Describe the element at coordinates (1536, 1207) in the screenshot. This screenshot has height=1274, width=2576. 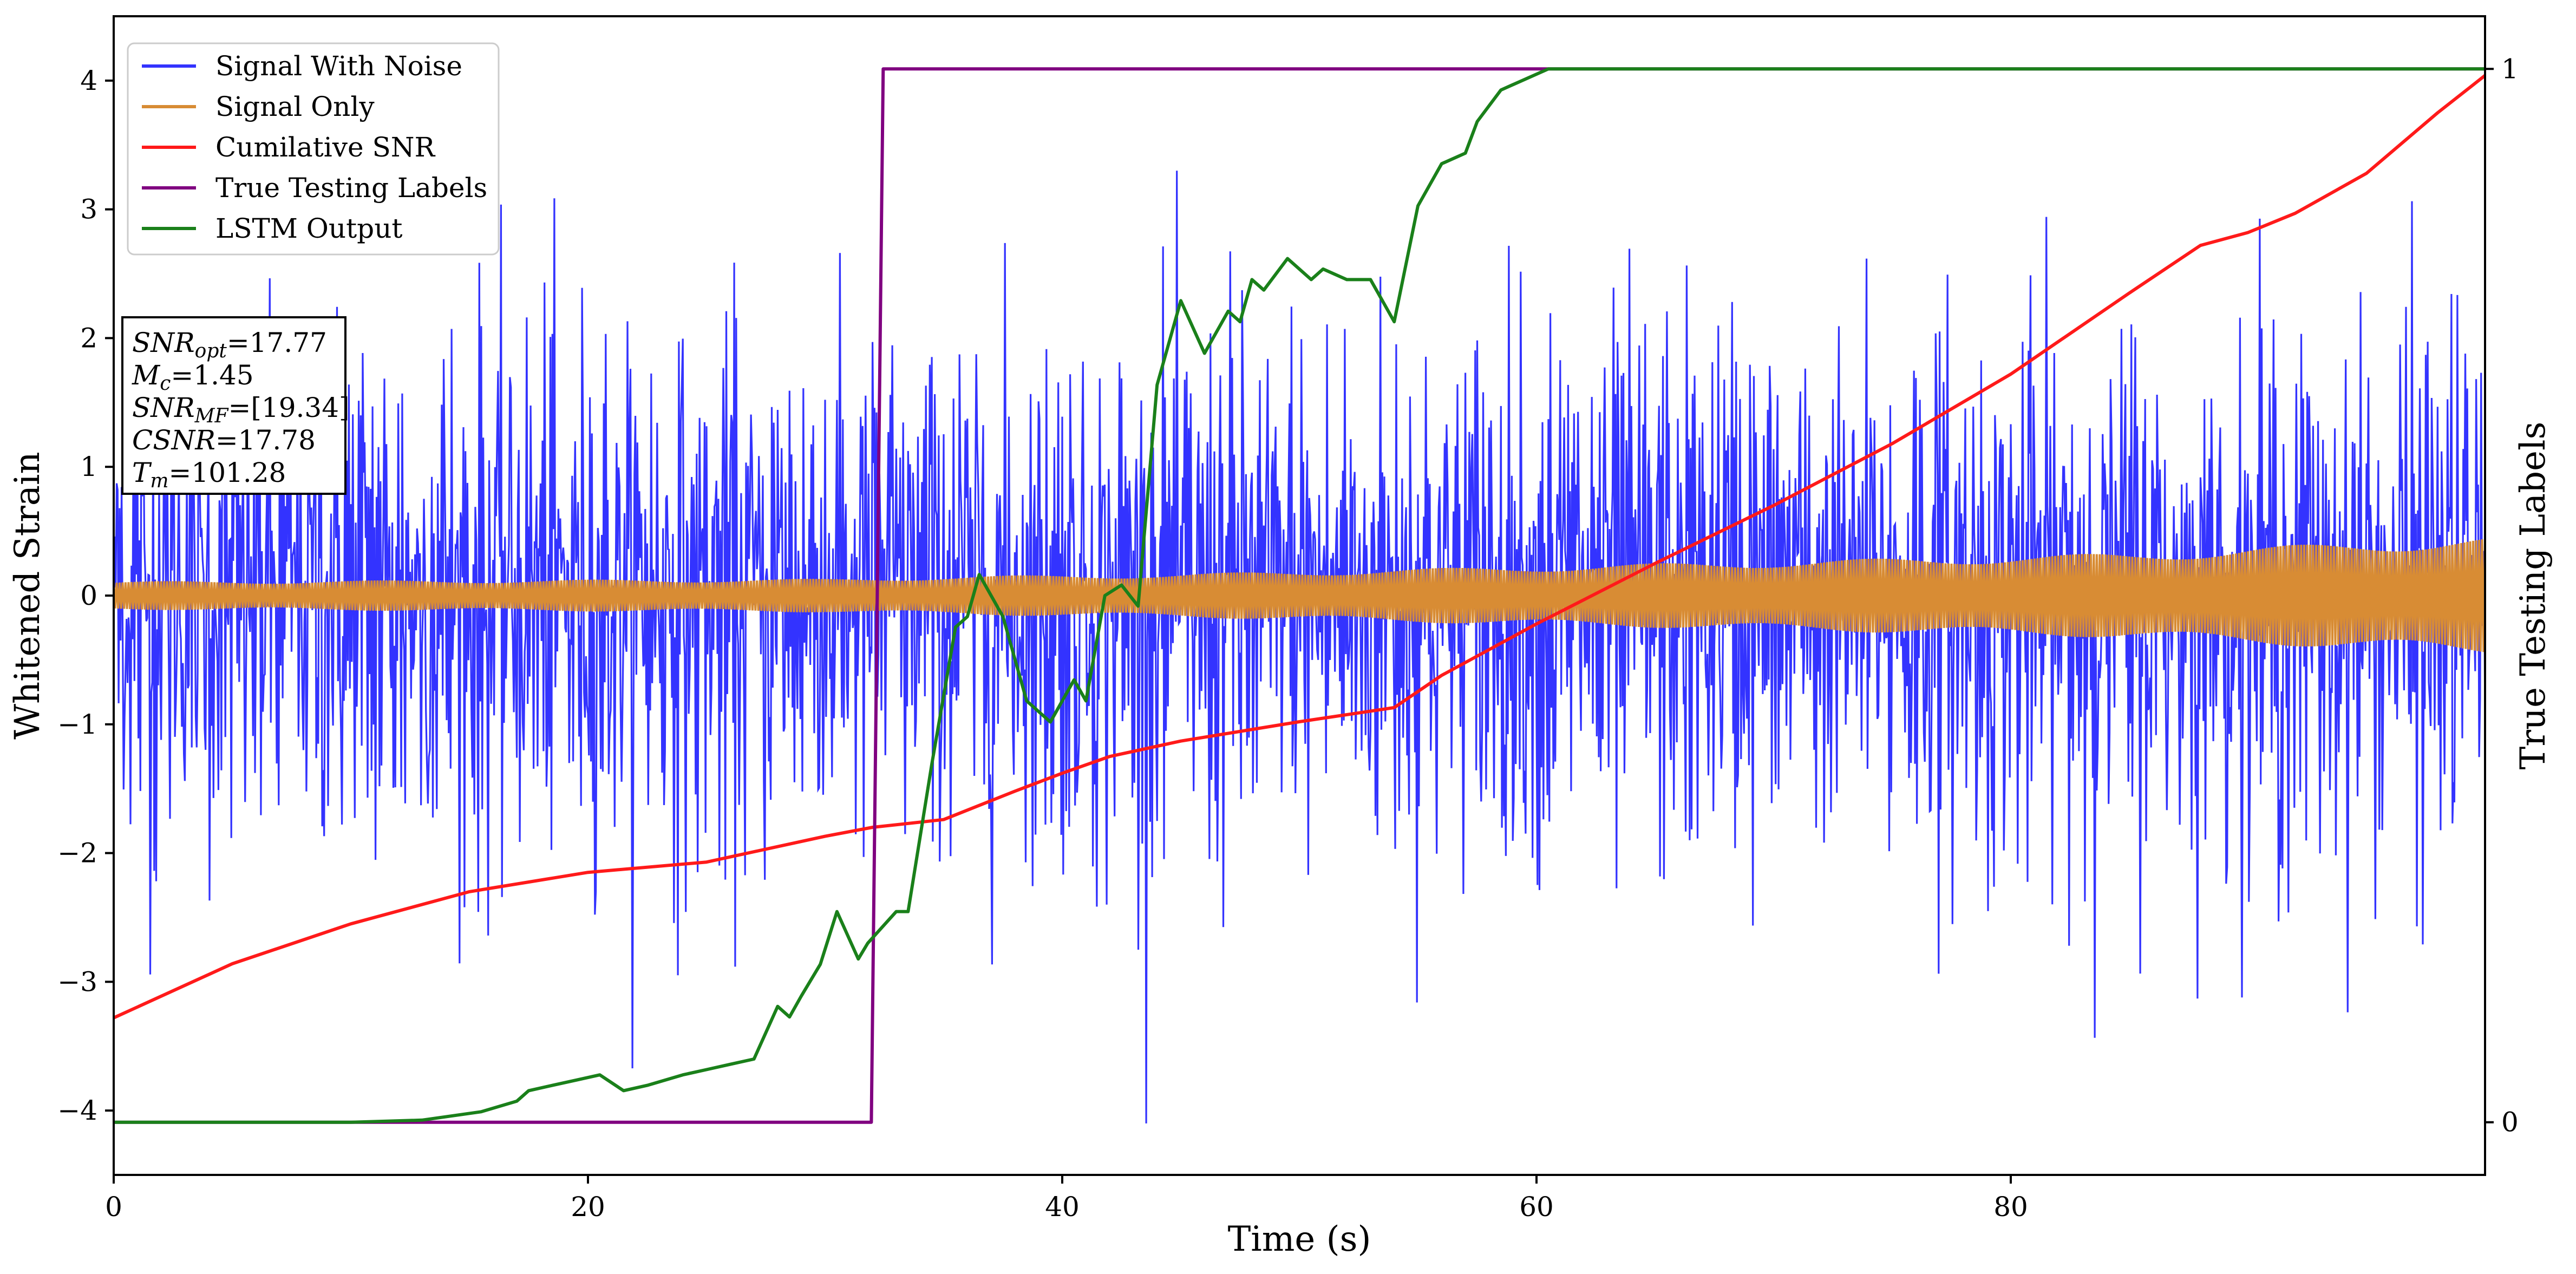
I see `x-tick-label: 60` at that location.